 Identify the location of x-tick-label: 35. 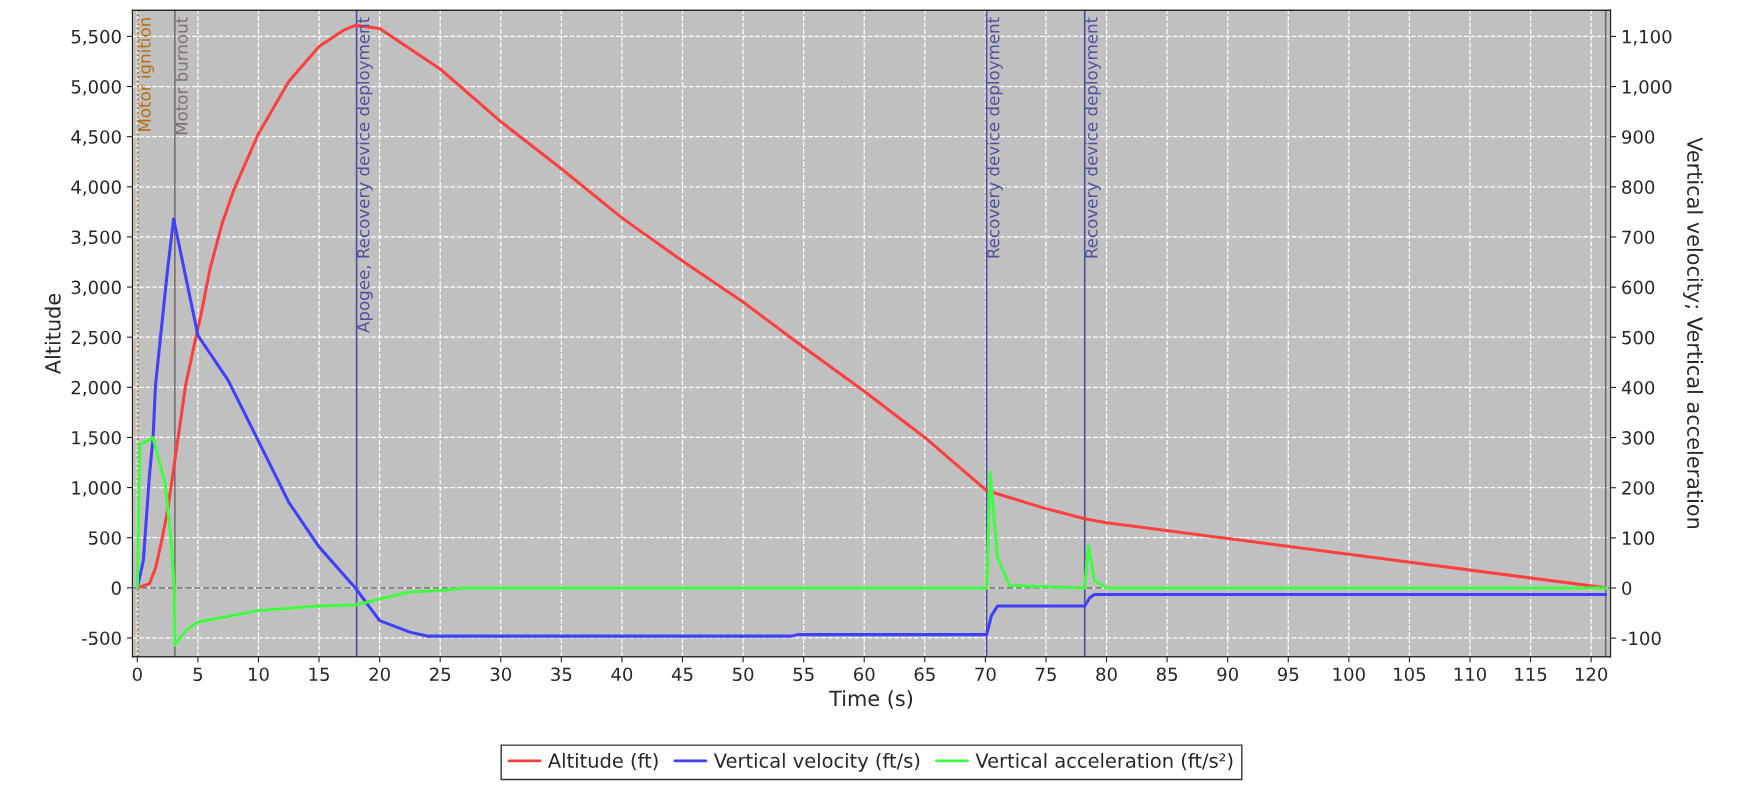
(561, 674).